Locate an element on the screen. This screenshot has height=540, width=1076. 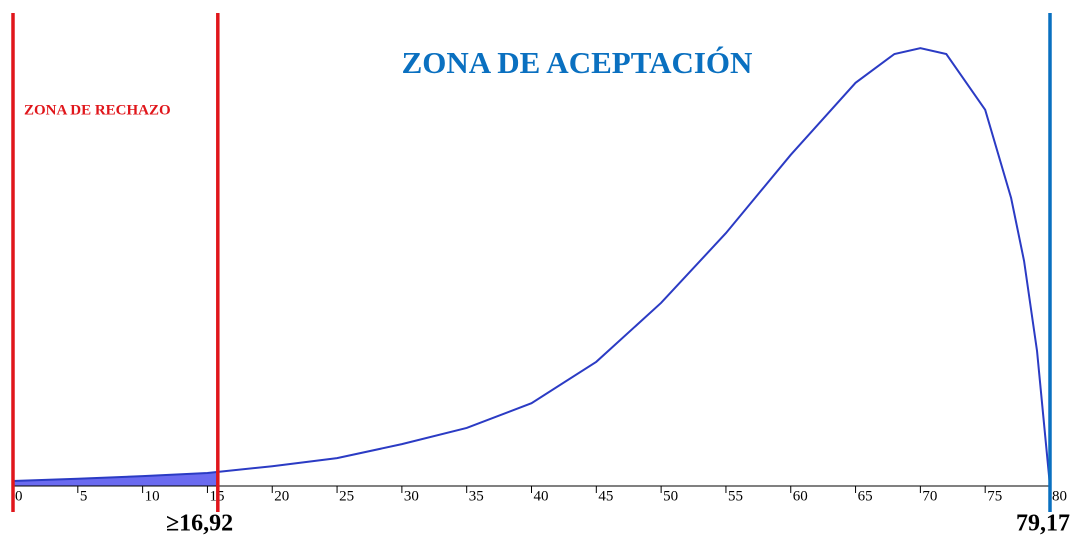
x-tick-label: 25 is located at coordinates (346, 496).